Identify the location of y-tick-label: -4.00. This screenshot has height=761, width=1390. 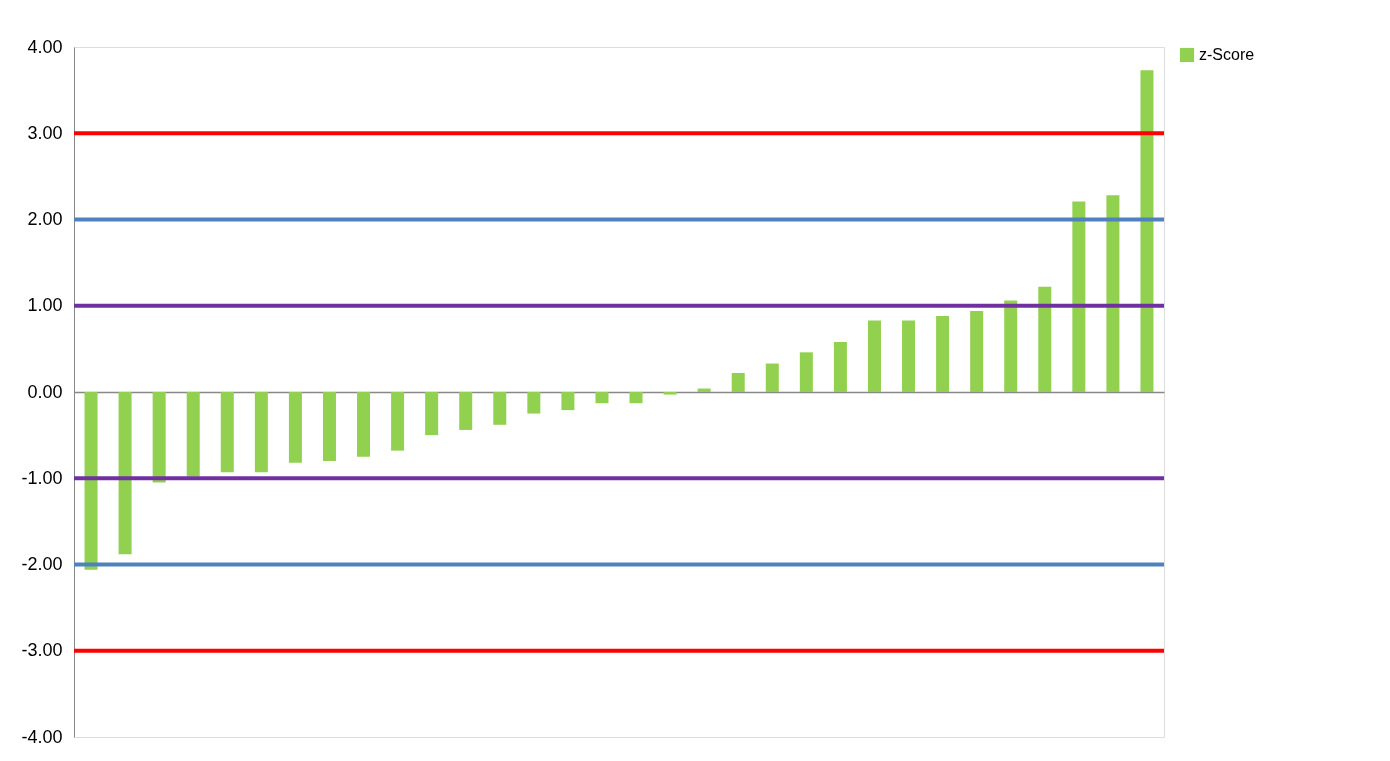
(42, 736).